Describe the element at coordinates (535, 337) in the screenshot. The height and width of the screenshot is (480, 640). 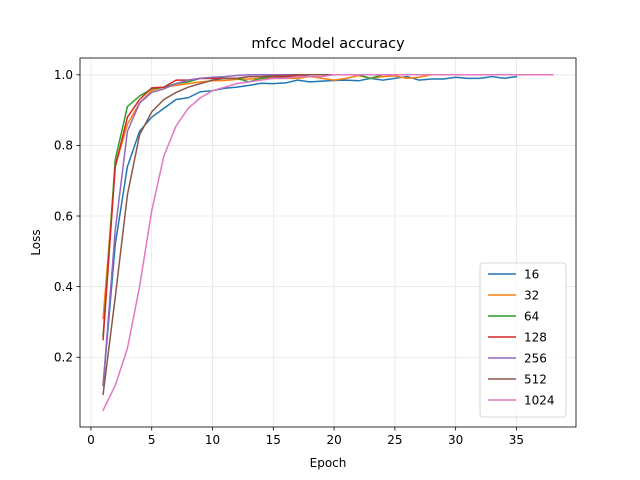
I see `legend-label: 128` at that location.